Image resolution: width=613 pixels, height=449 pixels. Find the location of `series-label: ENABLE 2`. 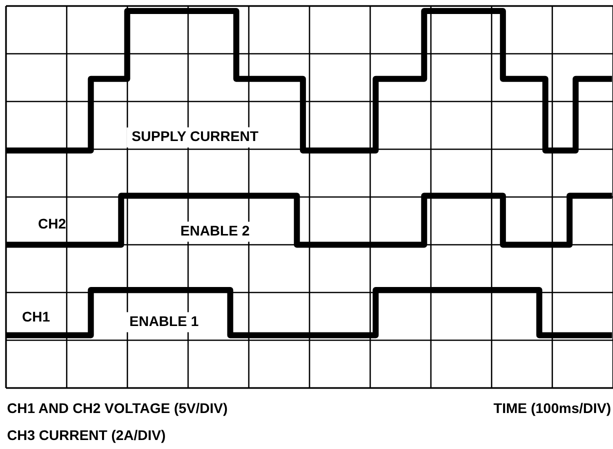

series-label: ENABLE 2 is located at coordinates (215, 230).